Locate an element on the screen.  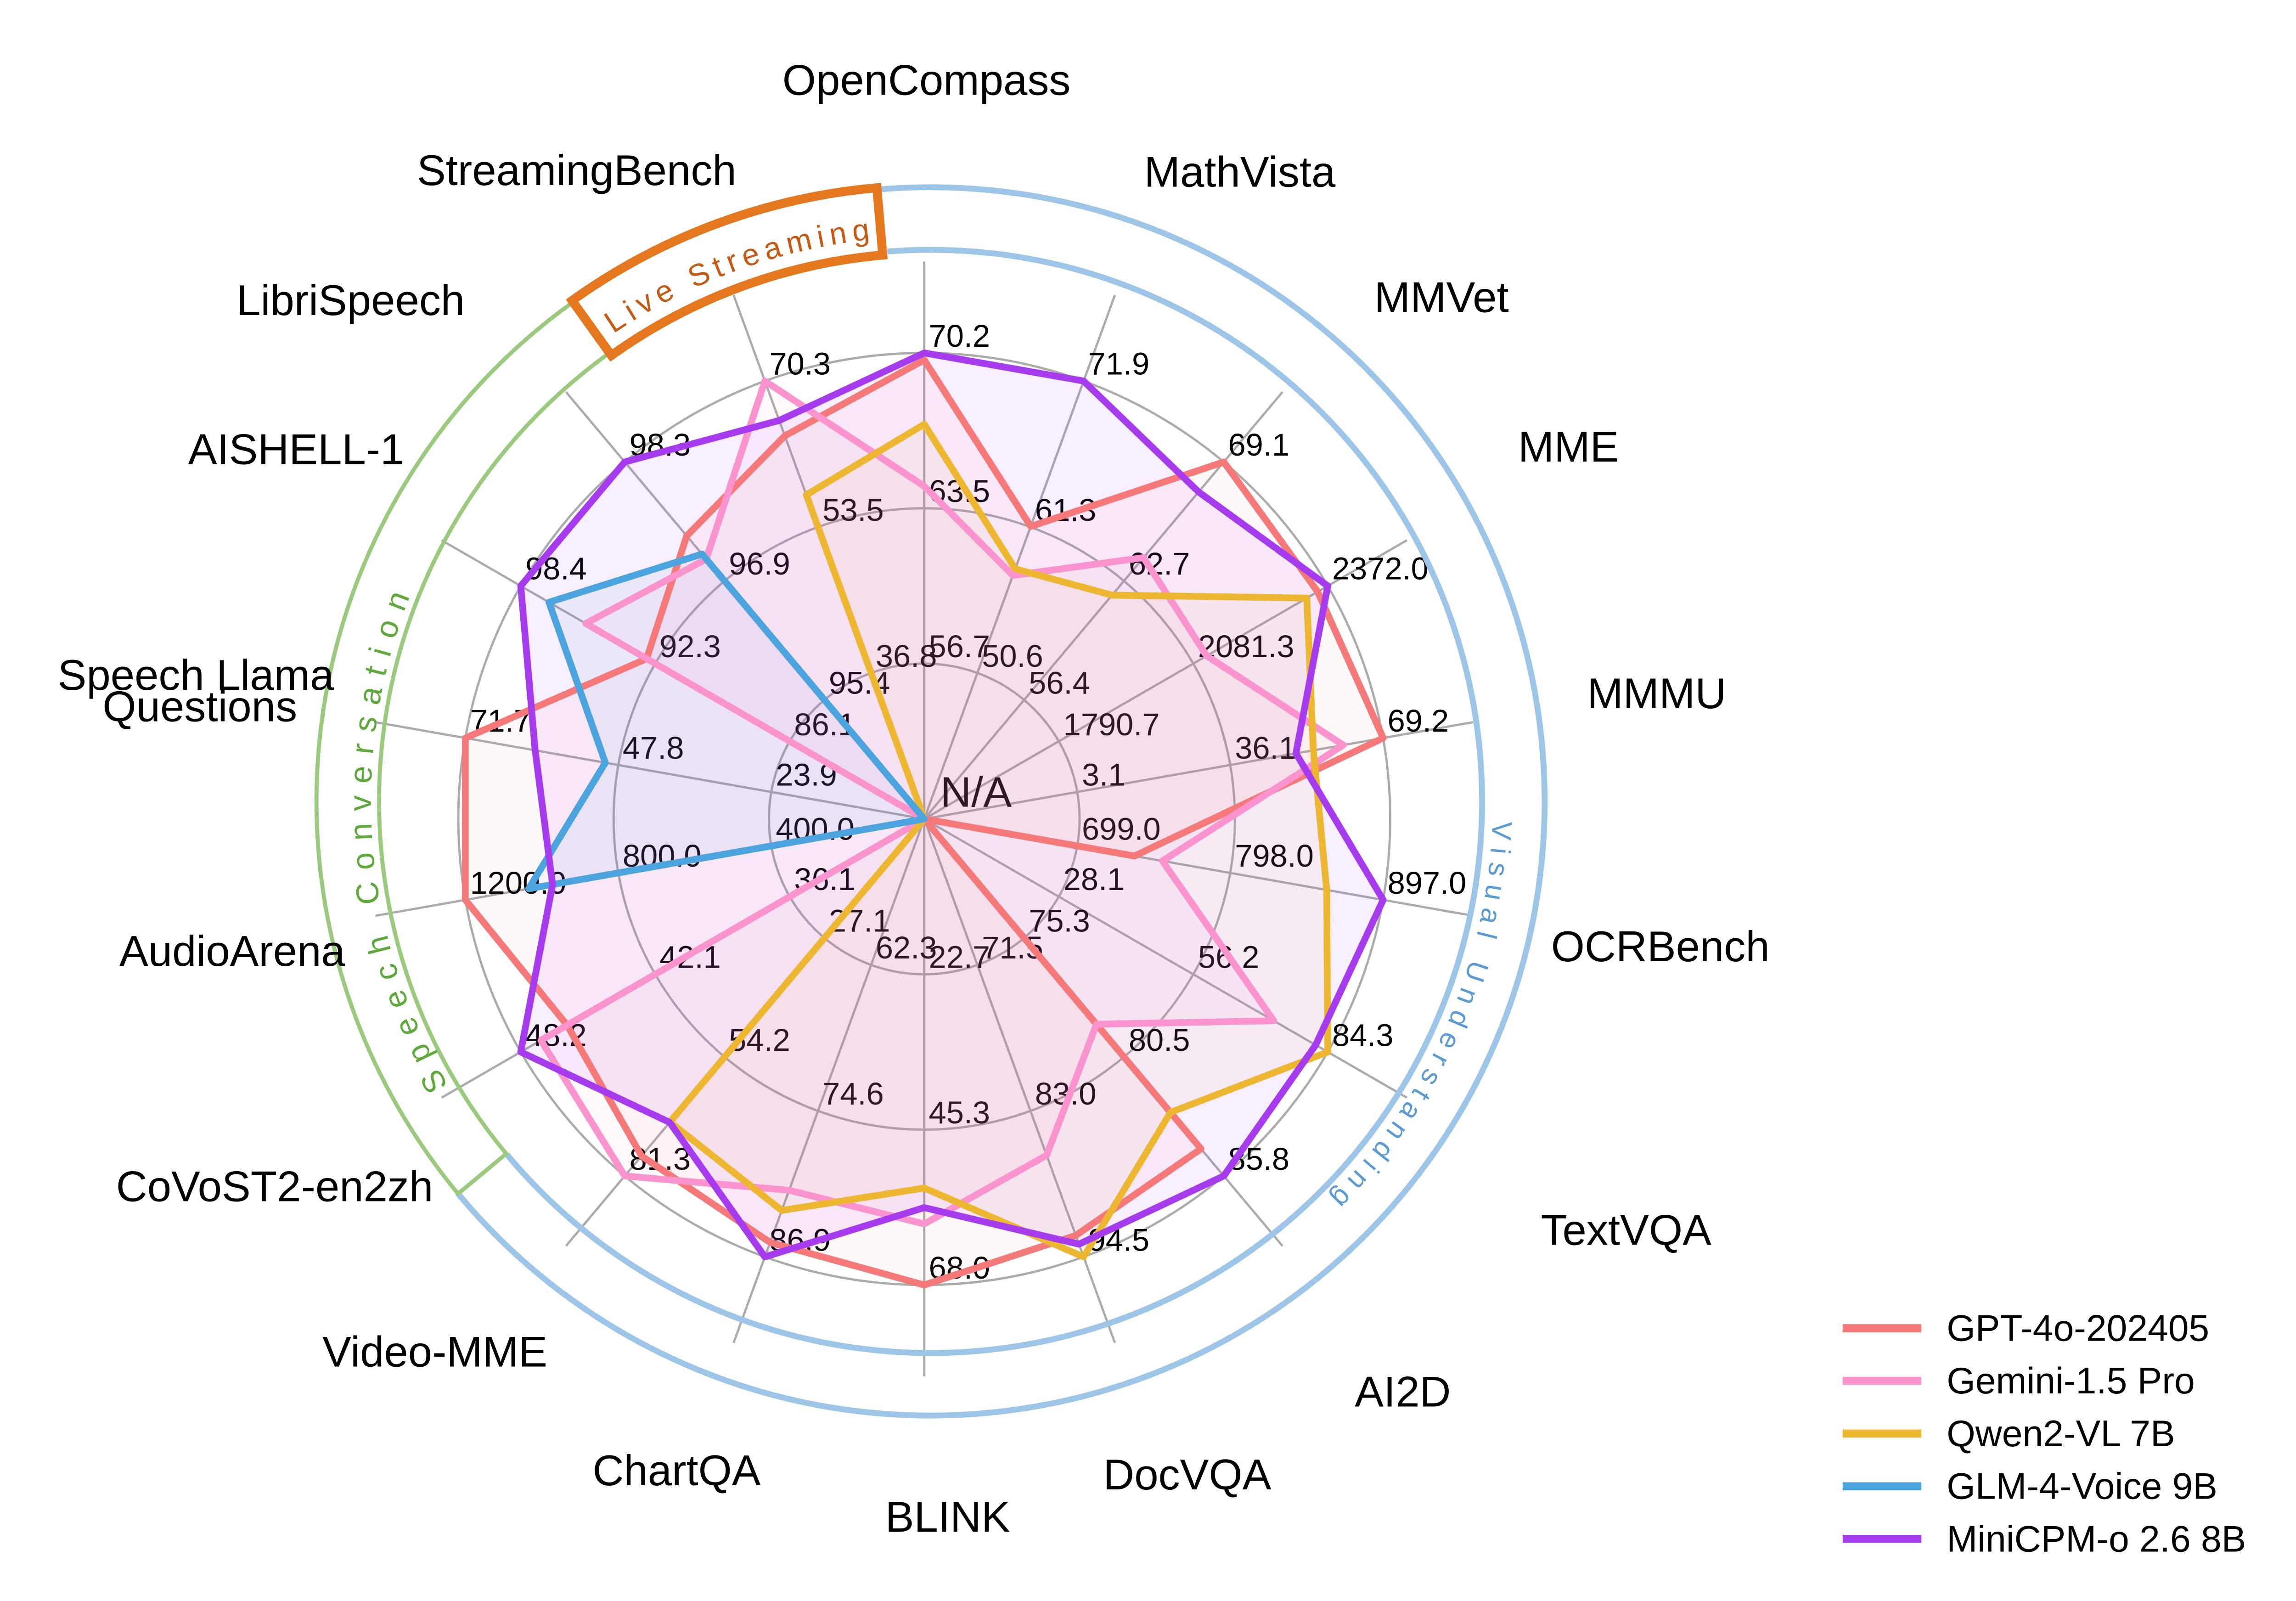
svg-text: Video-MME is located at coordinates (434, 1351).